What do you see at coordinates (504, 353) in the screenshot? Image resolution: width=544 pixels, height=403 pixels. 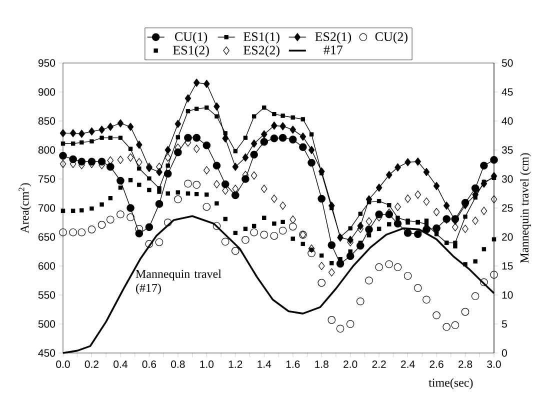 I see `y2-tick-label: 0` at bounding box center [504, 353].